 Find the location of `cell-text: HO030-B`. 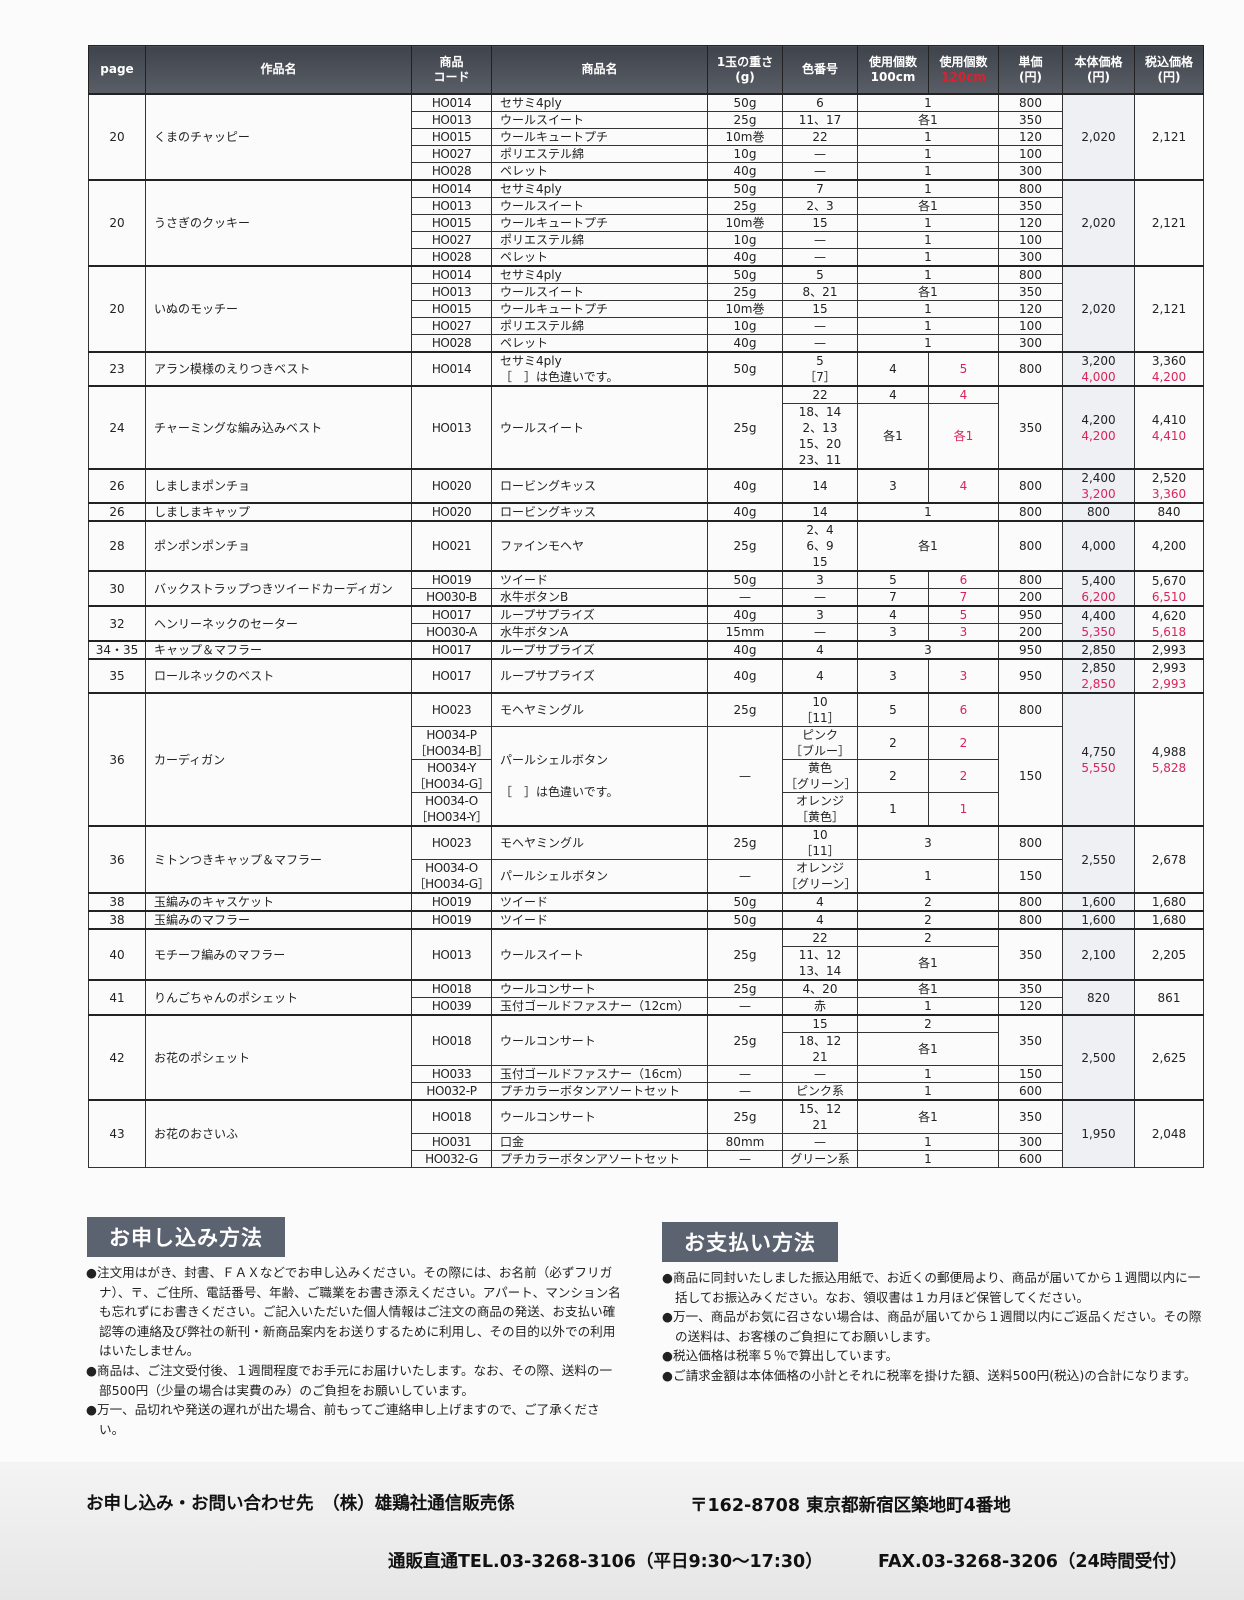

cell-text: HO030-B is located at coordinates (451, 597).